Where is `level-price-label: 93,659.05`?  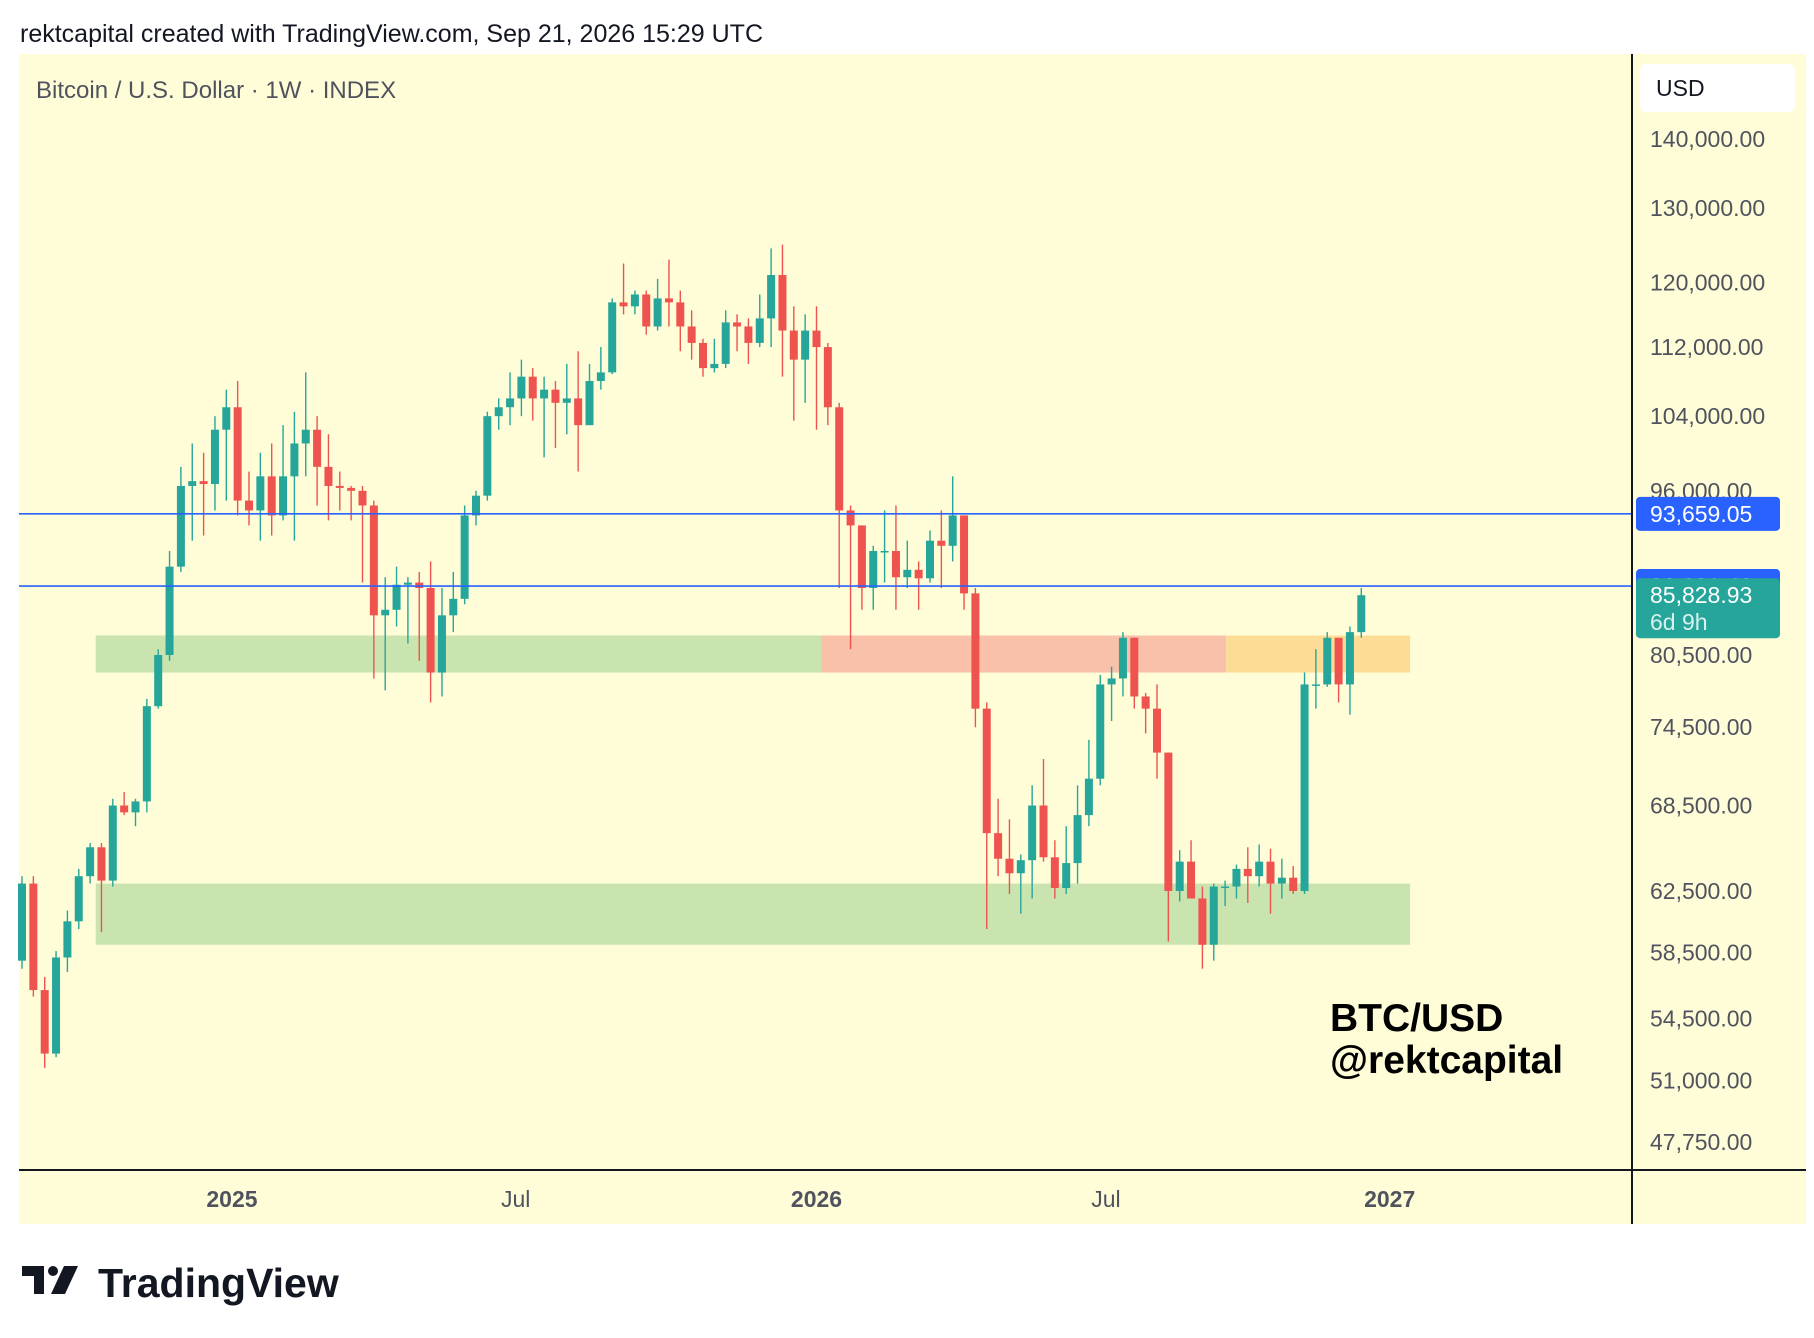 level-price-label: 93,659.05 is located at coordinates (1708, 513).